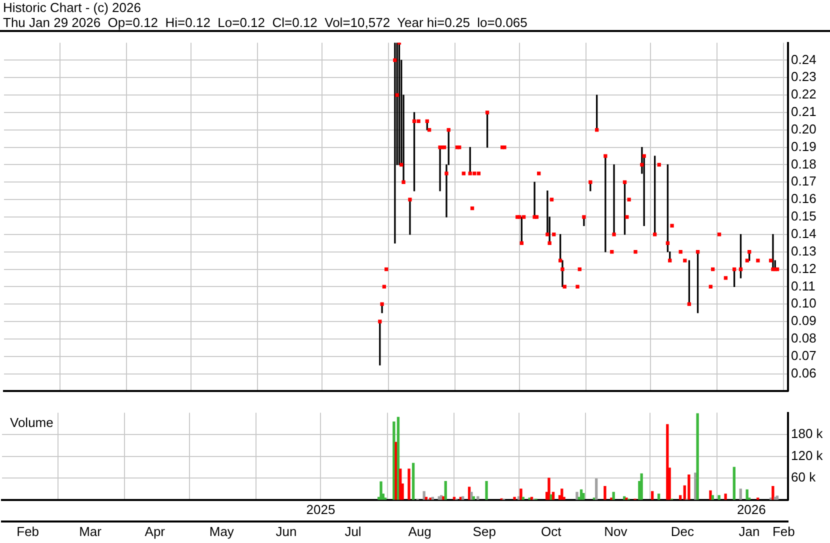 This screenshot has height=543, width=830. Describe the element at coordinates (803, 59) in the screenshot. I see `y-tick-label: 0.24` at that location.